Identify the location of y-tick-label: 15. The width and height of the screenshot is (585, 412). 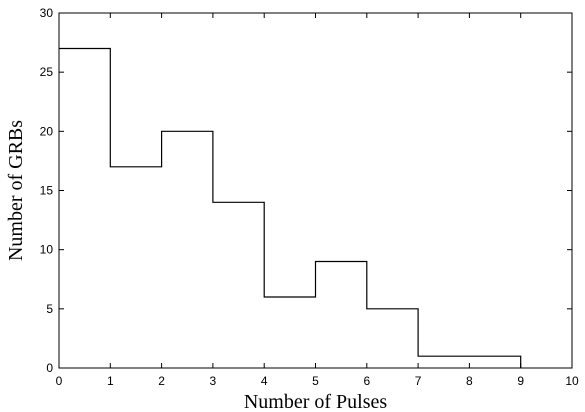
(47, 191).